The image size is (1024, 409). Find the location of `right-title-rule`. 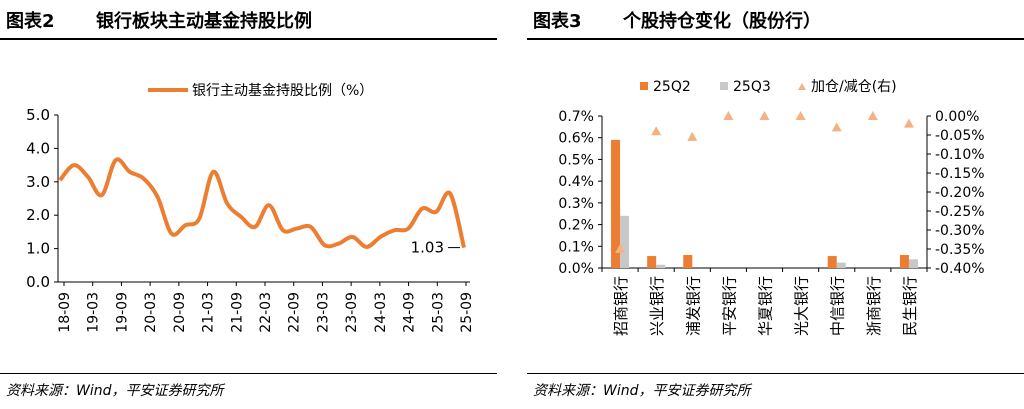

right-title-rule is located at coordinates (775, 39).